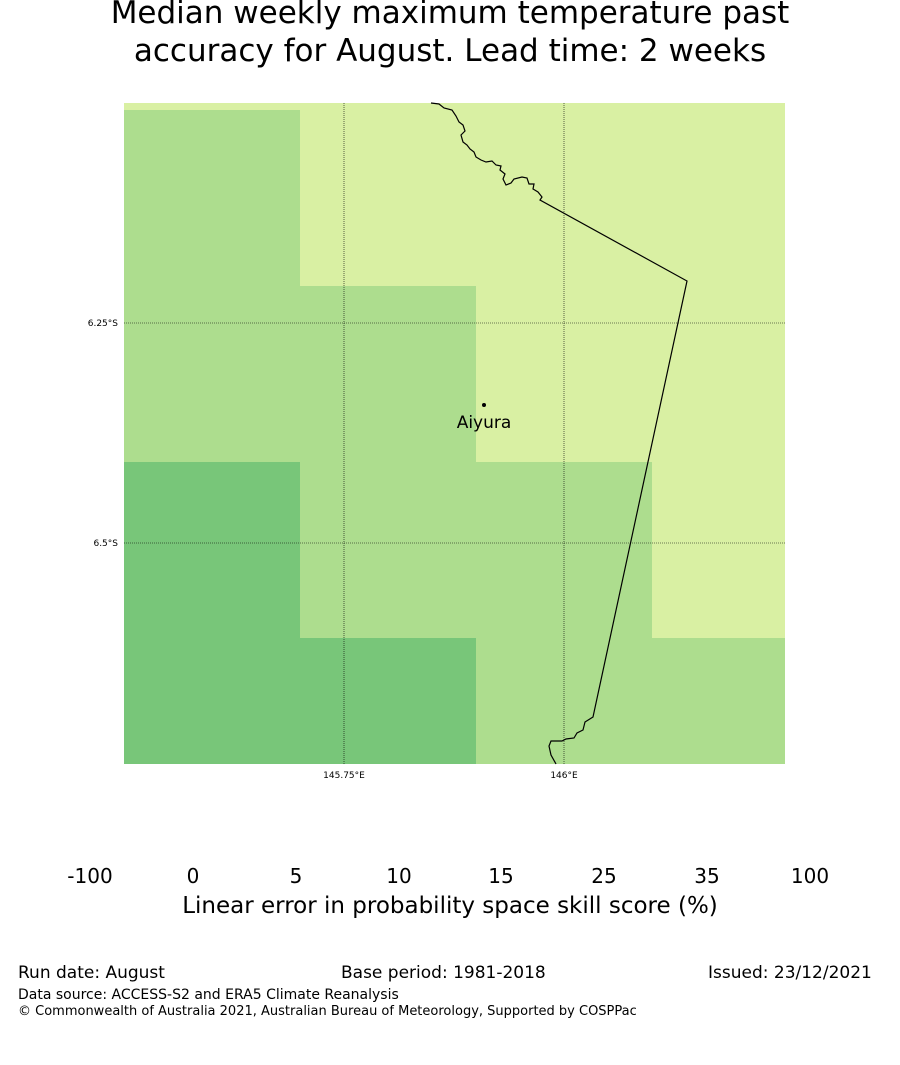 The height and width of the screenshot is (1065, 900). Describe the element at coordinates (344, 776) in the screenshot. I see `lon-tick-label: 145.75°E` at that location.